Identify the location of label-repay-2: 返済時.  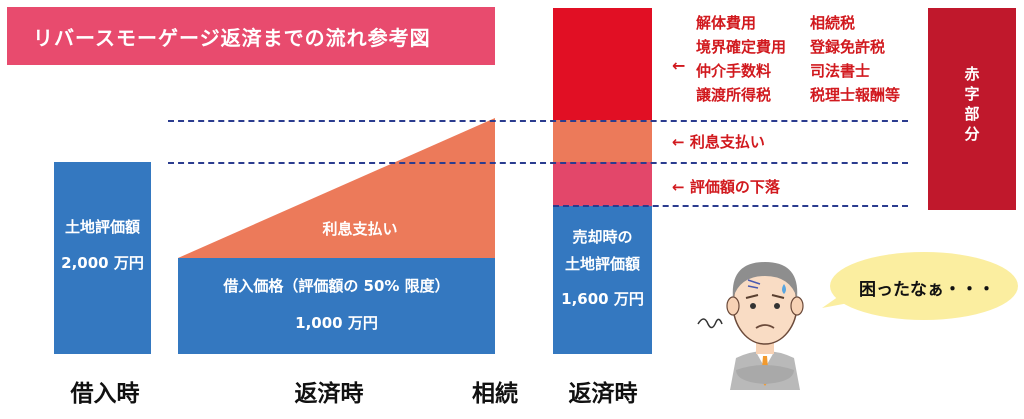
(603, 394).